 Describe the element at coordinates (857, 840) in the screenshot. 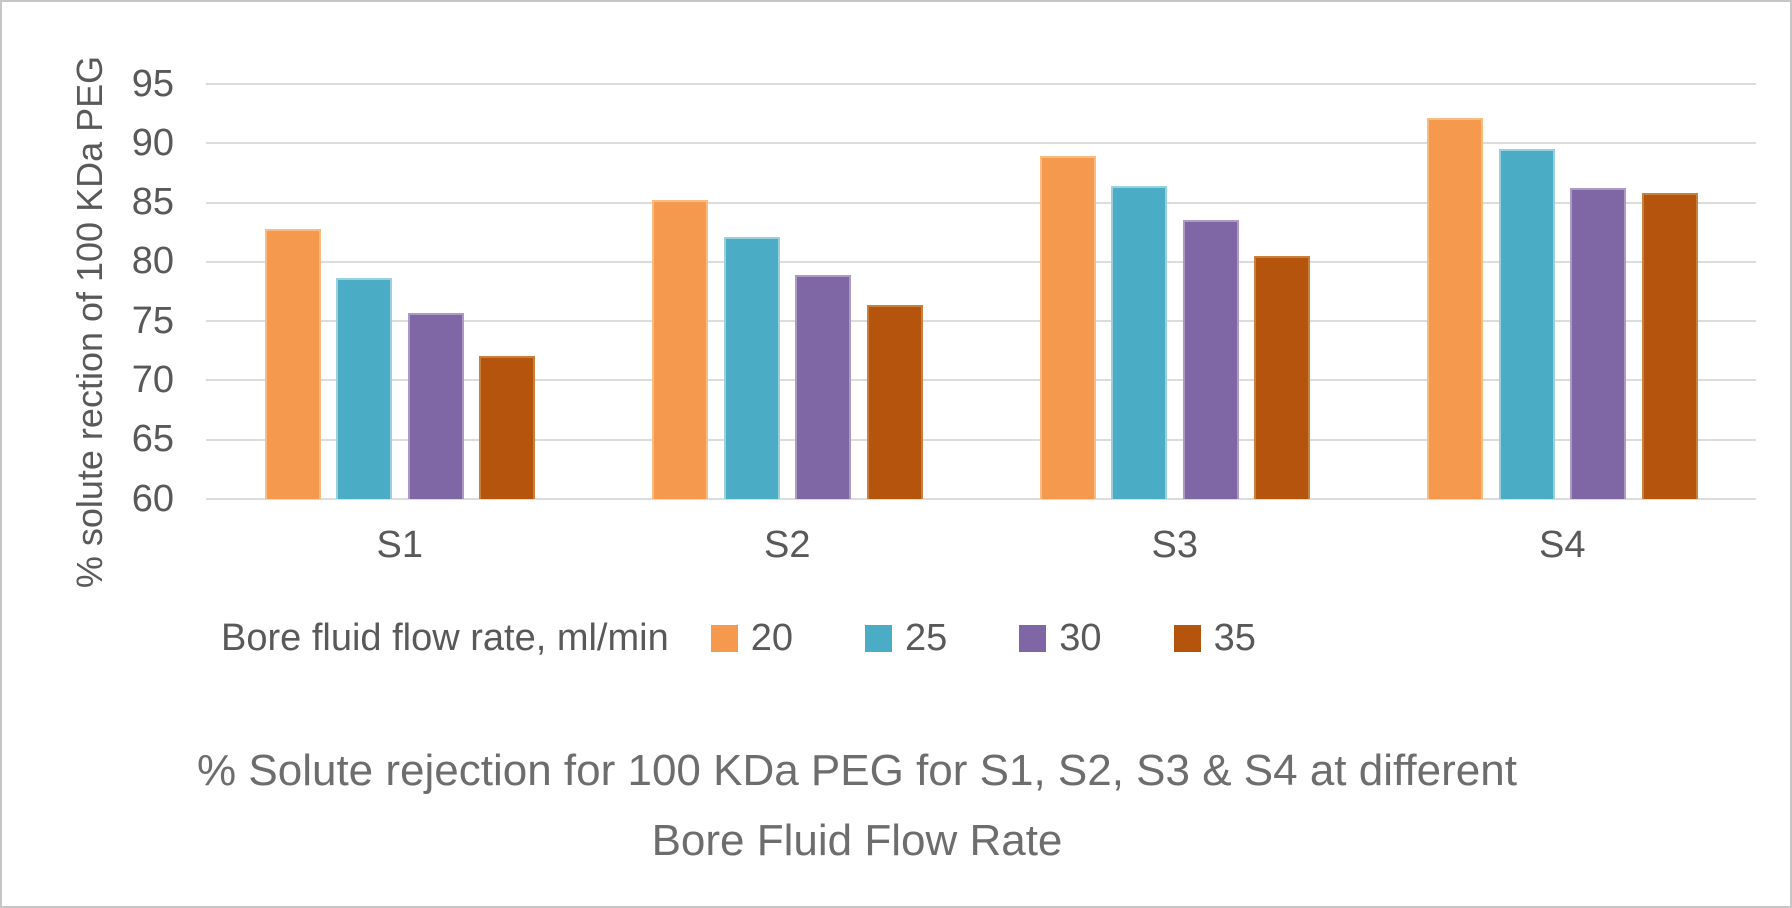

I see `chart-title-line2: Bore Fluid Flow Rate` at that location.